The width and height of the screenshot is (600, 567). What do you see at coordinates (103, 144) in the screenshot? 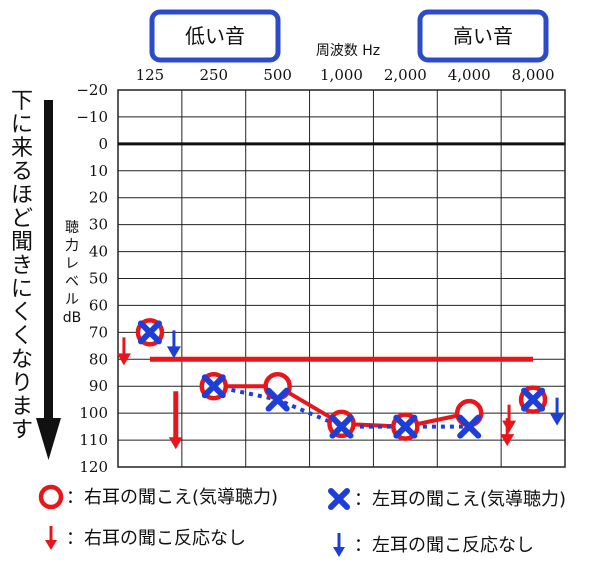
I see `y-tick-label: 0` at bounding box center [103, 144].